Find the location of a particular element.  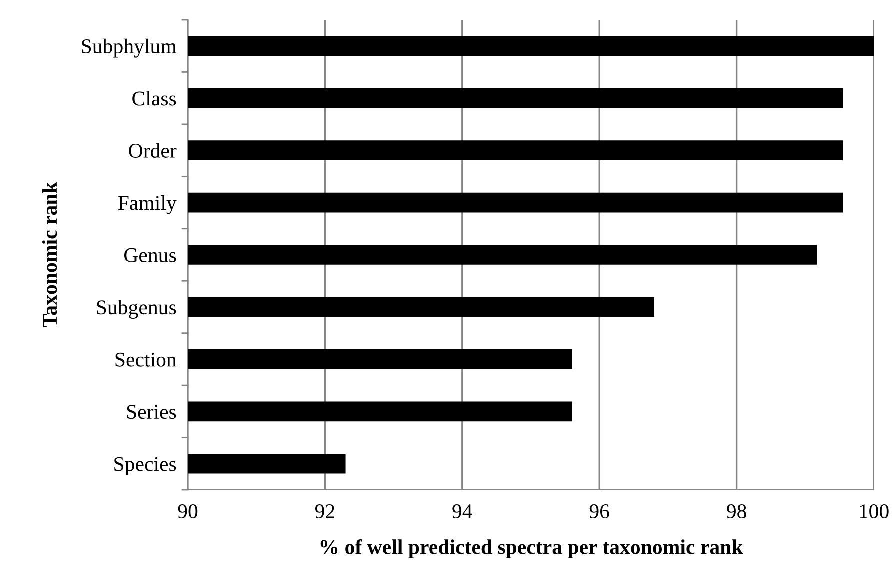

y-tick-label: Species is located at coordinates (145, 466).